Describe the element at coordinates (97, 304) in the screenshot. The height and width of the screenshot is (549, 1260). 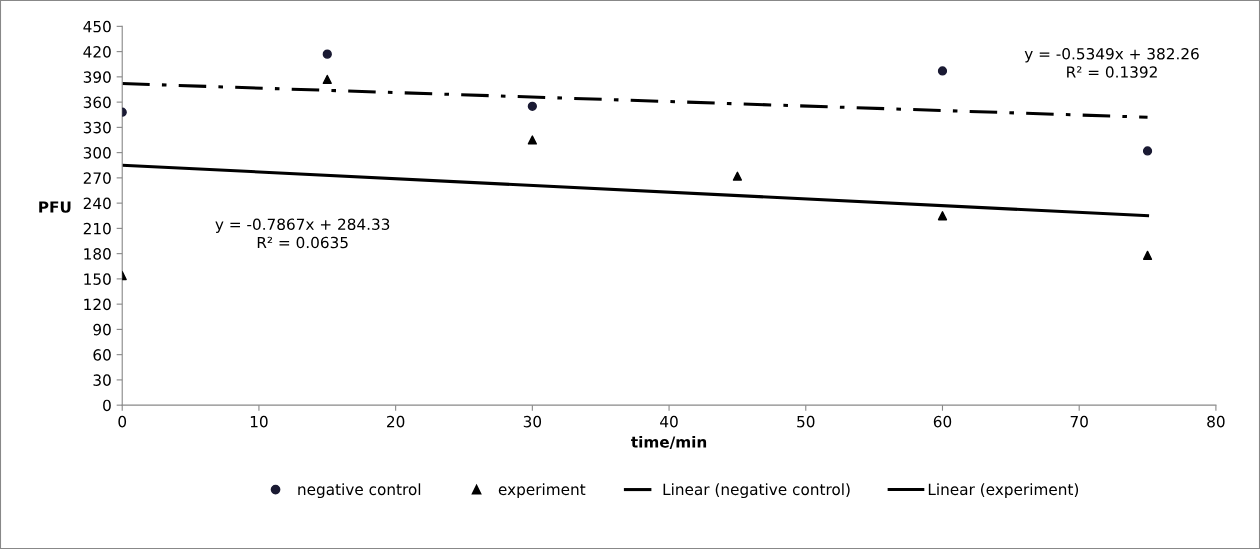
I see `y-tick-label: 120` at that location.